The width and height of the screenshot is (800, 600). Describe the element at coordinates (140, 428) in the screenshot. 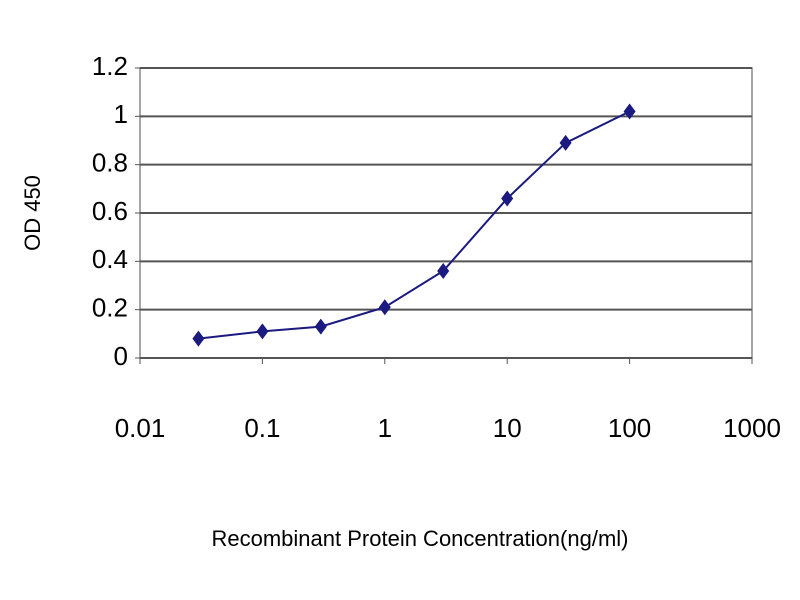

I see `x-tick-label: 0.01` at that location.